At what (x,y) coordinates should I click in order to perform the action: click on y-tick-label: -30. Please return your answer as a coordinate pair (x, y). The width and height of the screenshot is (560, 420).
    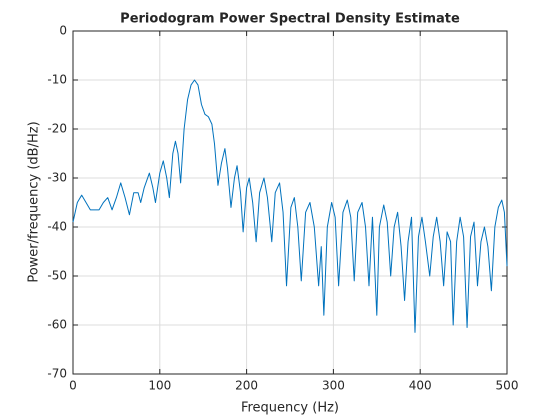
    Looking at the image, I should click on (57, 178).